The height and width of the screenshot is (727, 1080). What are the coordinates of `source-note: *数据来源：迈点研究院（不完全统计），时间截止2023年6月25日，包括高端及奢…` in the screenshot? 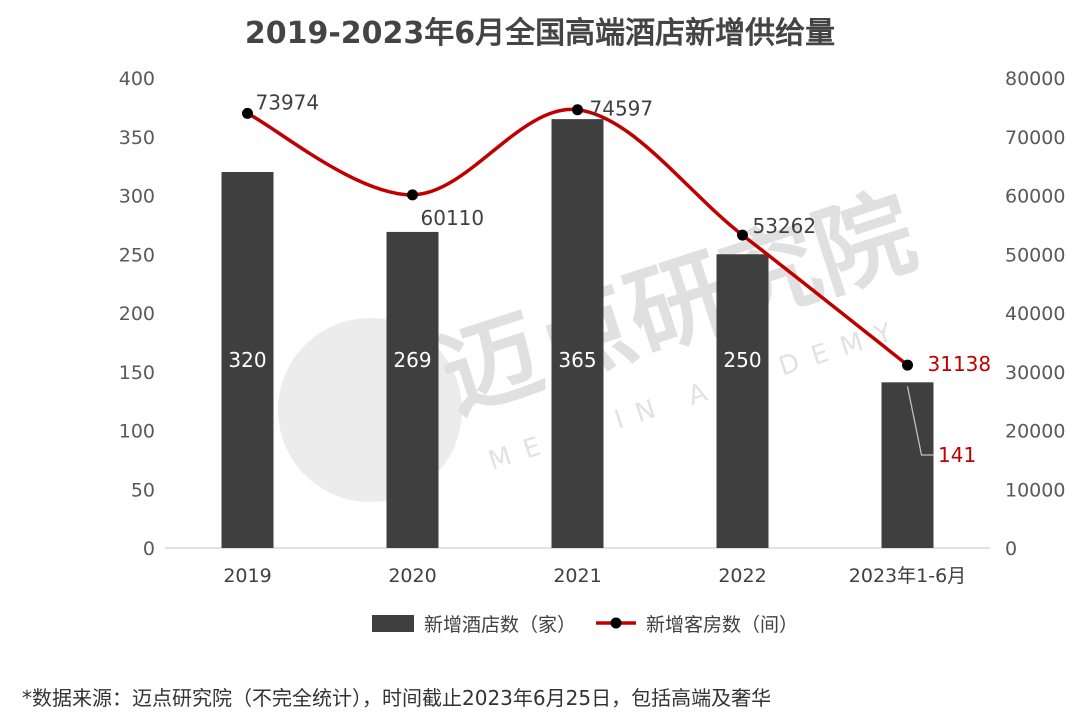 It's located at (397, 698).